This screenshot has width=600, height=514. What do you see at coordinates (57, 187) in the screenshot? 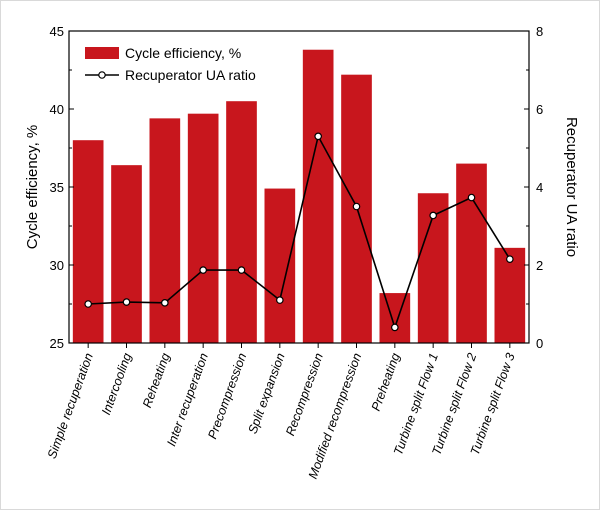
I see `y-tick-label-left-2: 35` at bounding box center [57, 187].